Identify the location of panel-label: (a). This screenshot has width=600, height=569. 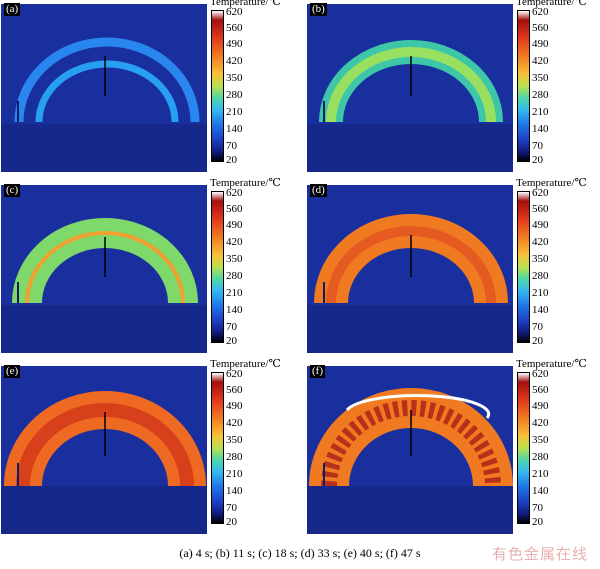
(12, 9).